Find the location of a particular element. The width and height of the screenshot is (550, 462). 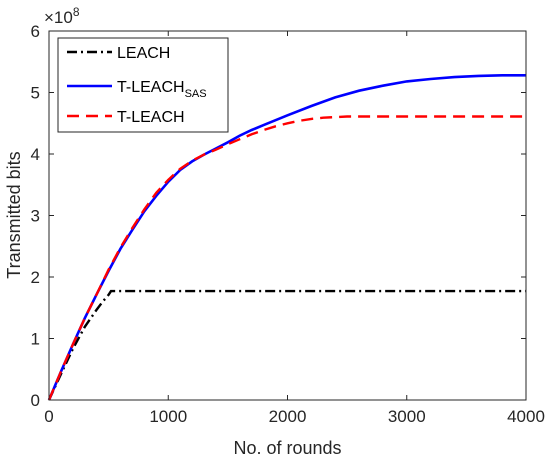

x-tick-label: 2000 is located at coordinates (288, 416).